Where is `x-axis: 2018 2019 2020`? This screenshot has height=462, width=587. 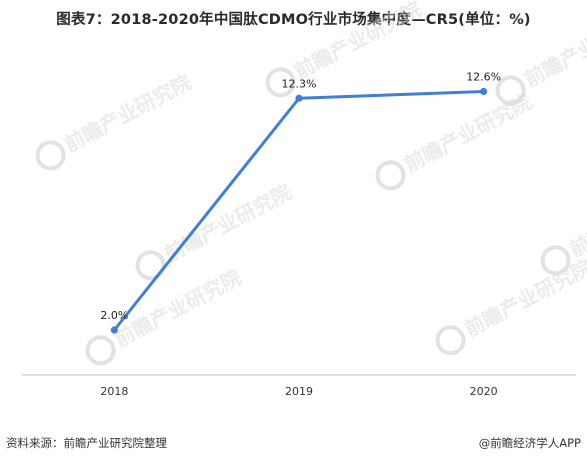 x-axis: 2018 2019 2020 is located at coordinates (299, 386).